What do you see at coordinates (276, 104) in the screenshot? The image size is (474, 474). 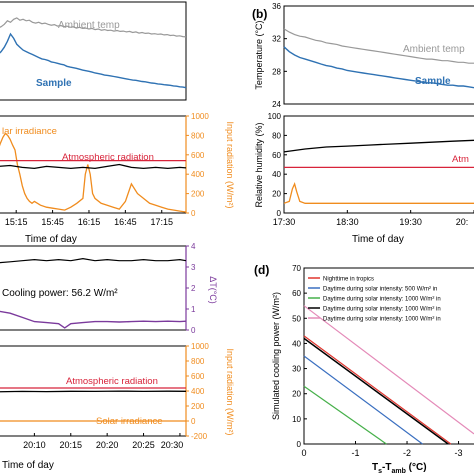 I see `b-top-ytick-label: 24` at bounding box center [276, 104].